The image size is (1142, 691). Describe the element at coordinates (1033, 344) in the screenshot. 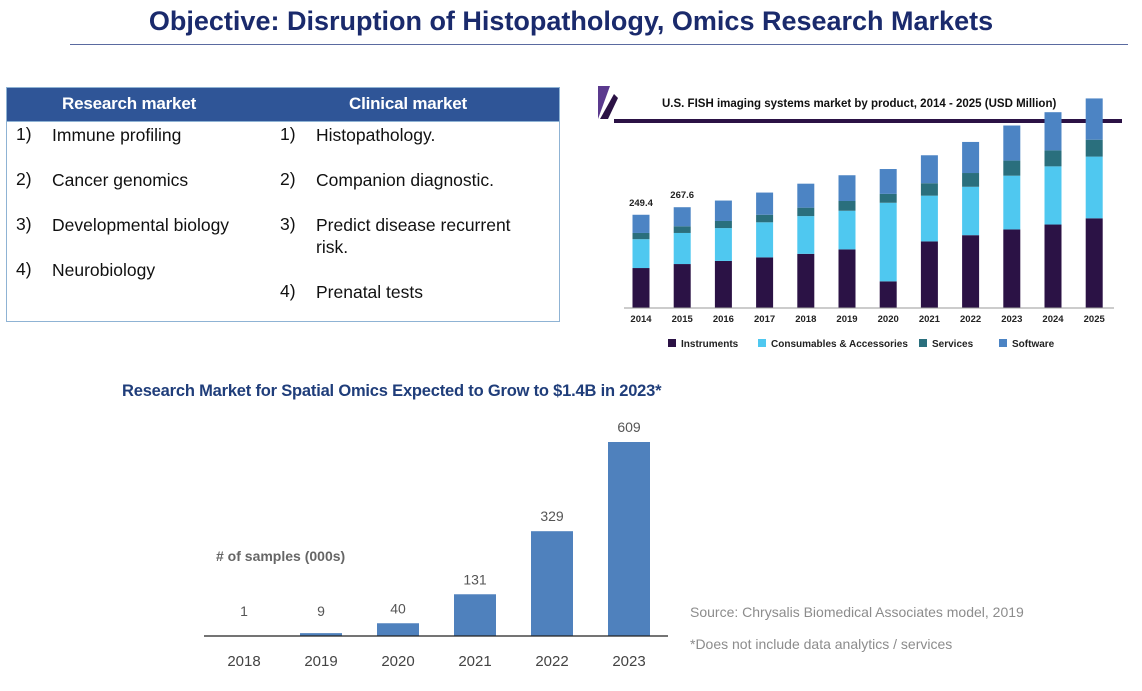

I see `legend-label: Software` at that location.